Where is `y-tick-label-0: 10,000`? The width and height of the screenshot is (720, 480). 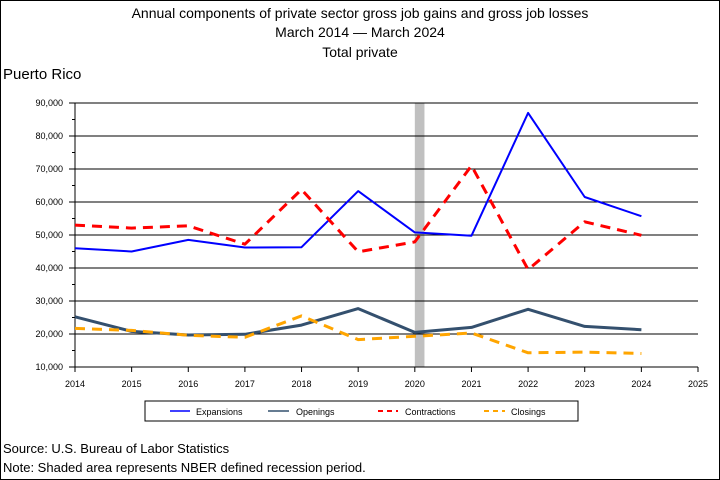
y-tick-label-0: 10,000 is located at coordinates (49, 367).